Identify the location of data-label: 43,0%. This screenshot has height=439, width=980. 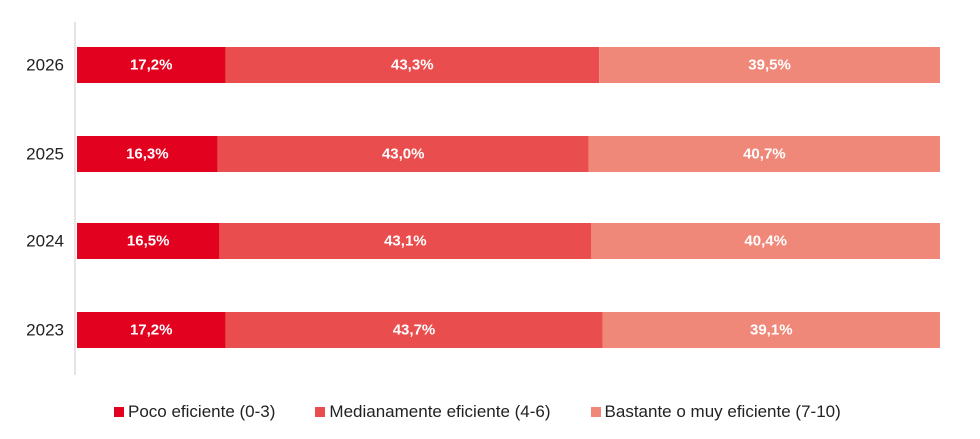
(403, 154).